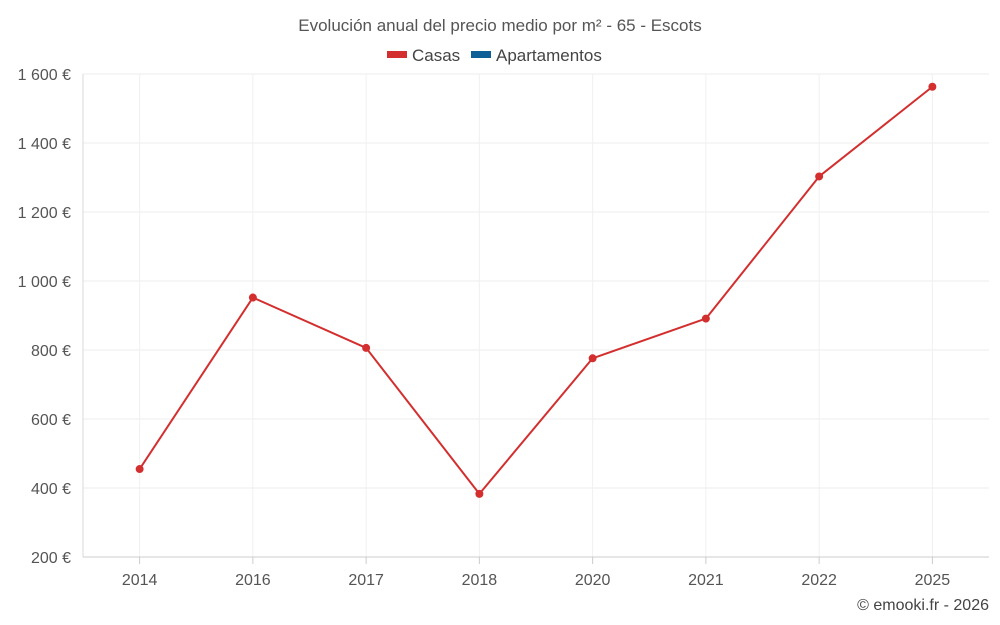 This screenshot has height=625, width=1000. I want to click on x-tick-label: 2014, so click(140, 580).